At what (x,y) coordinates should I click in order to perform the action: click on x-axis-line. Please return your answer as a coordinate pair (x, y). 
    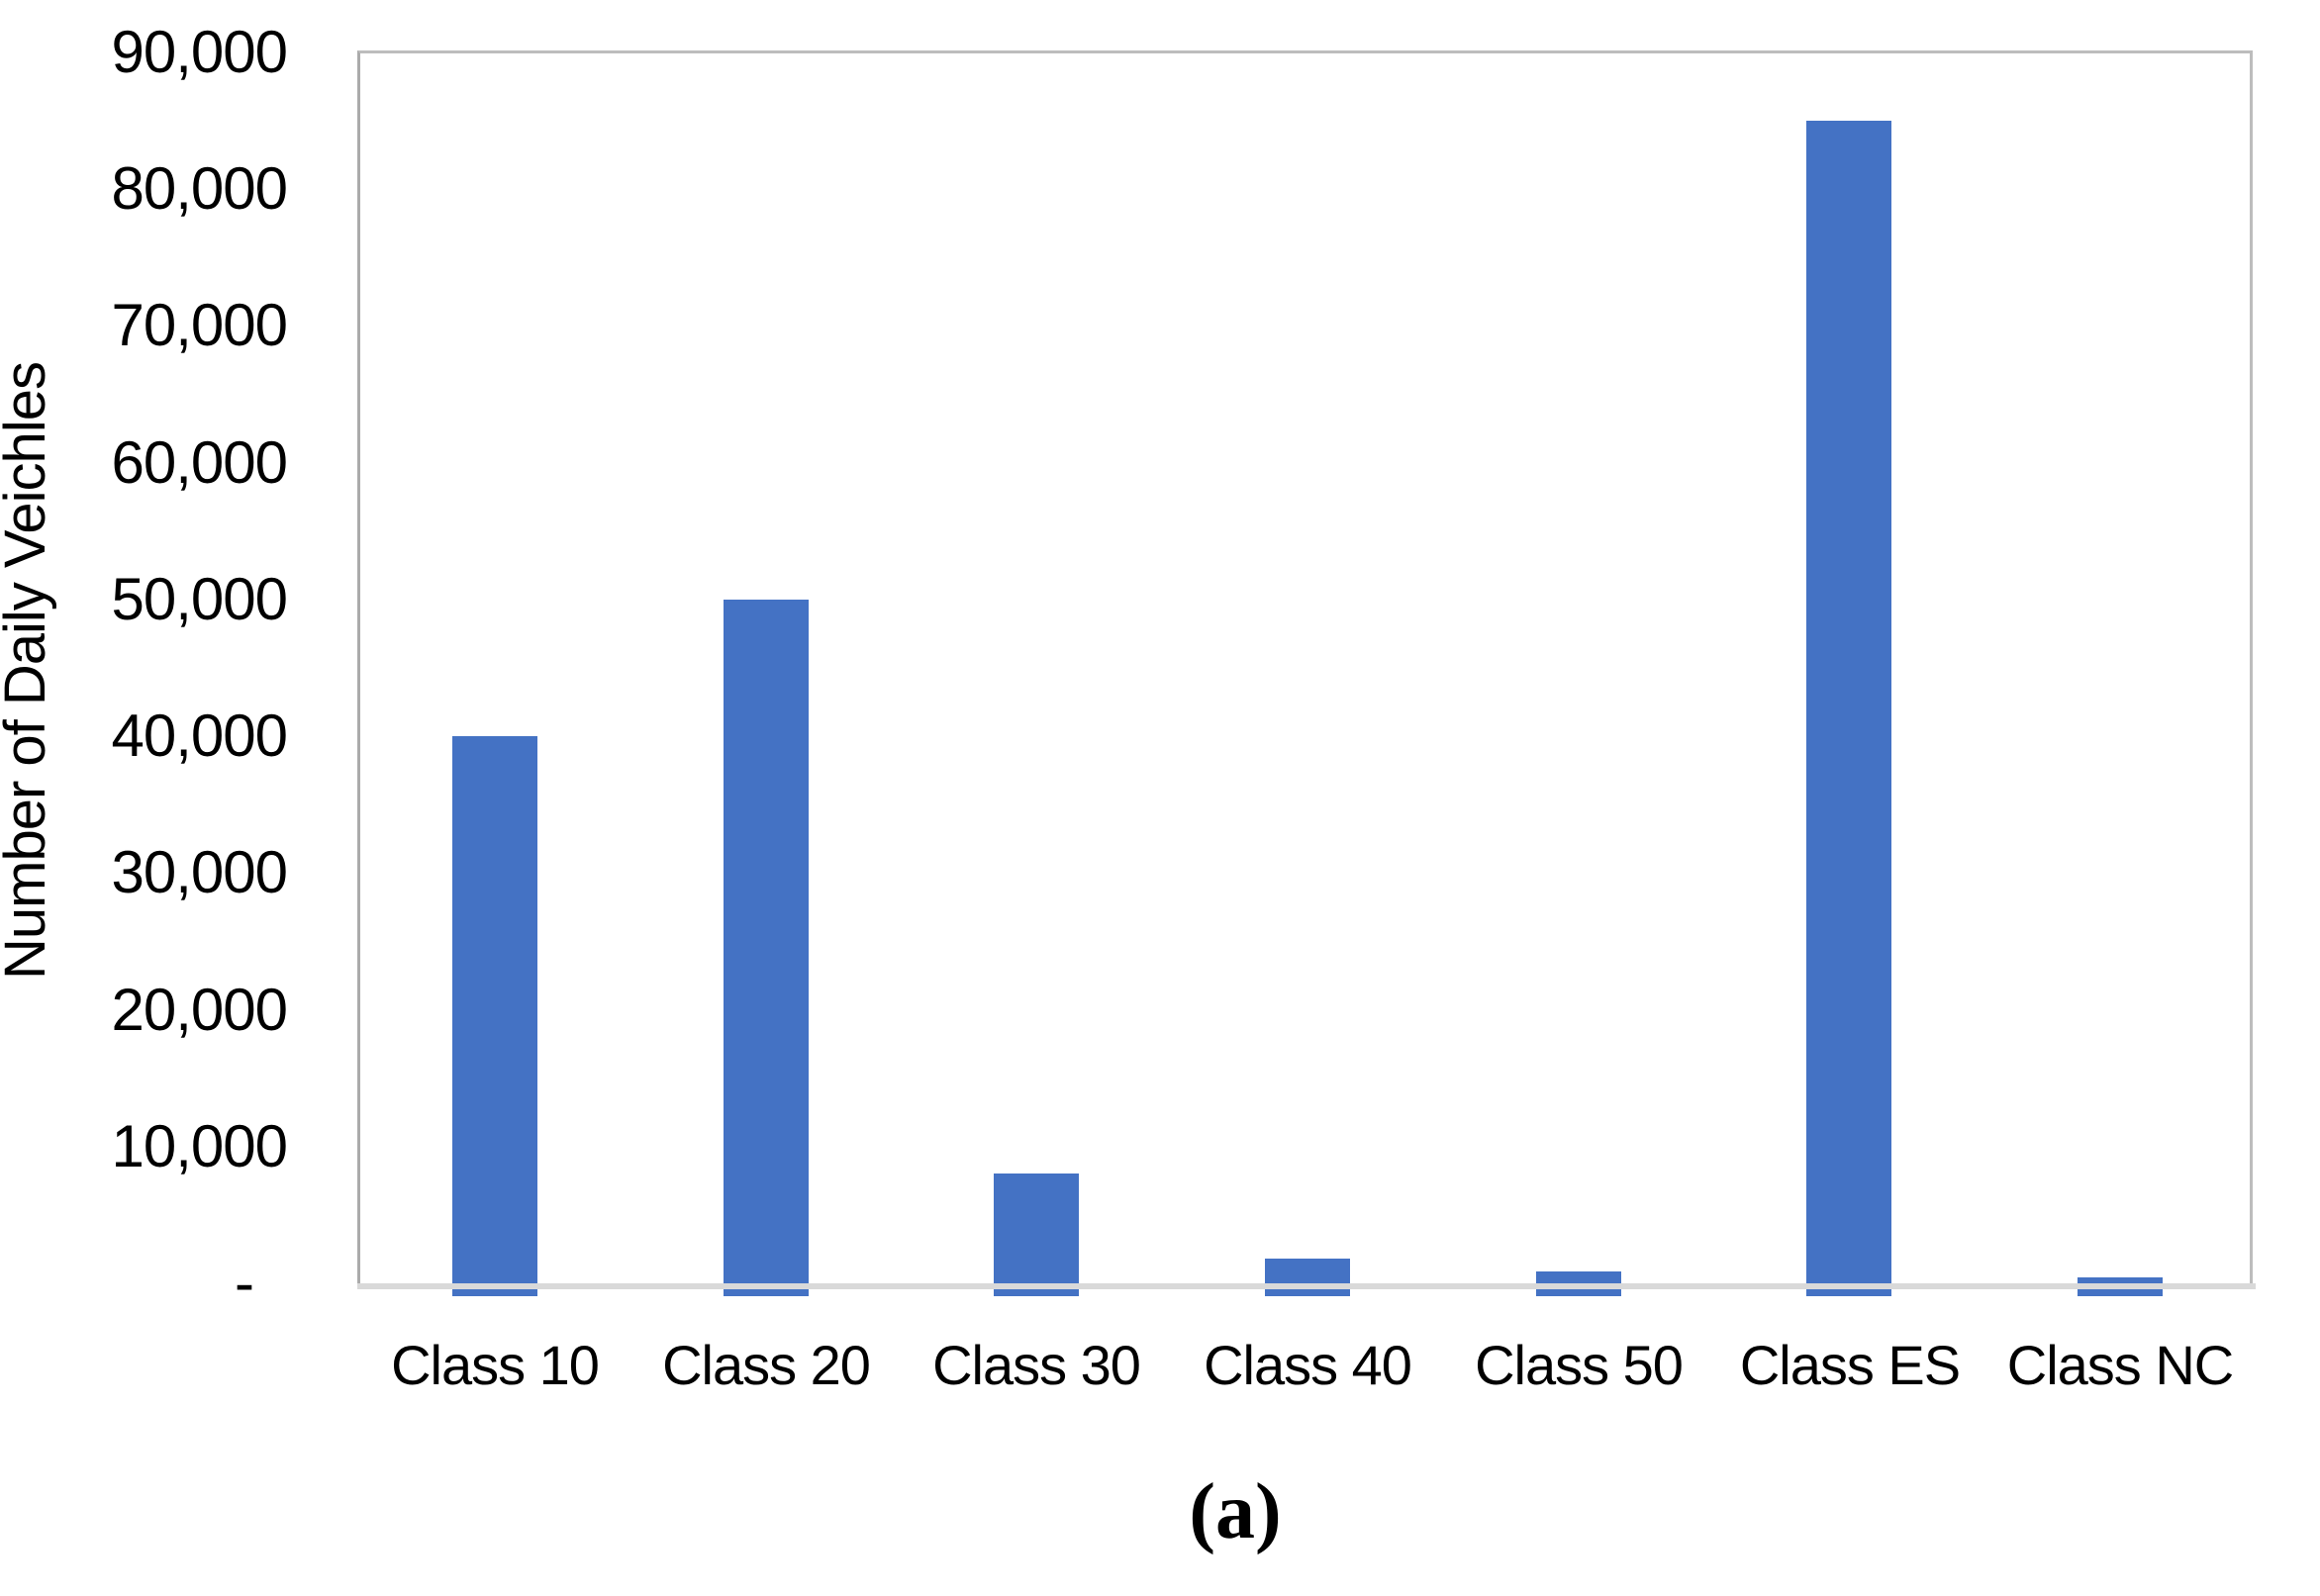
    Looking at the image, I should click on (1306, 1286).